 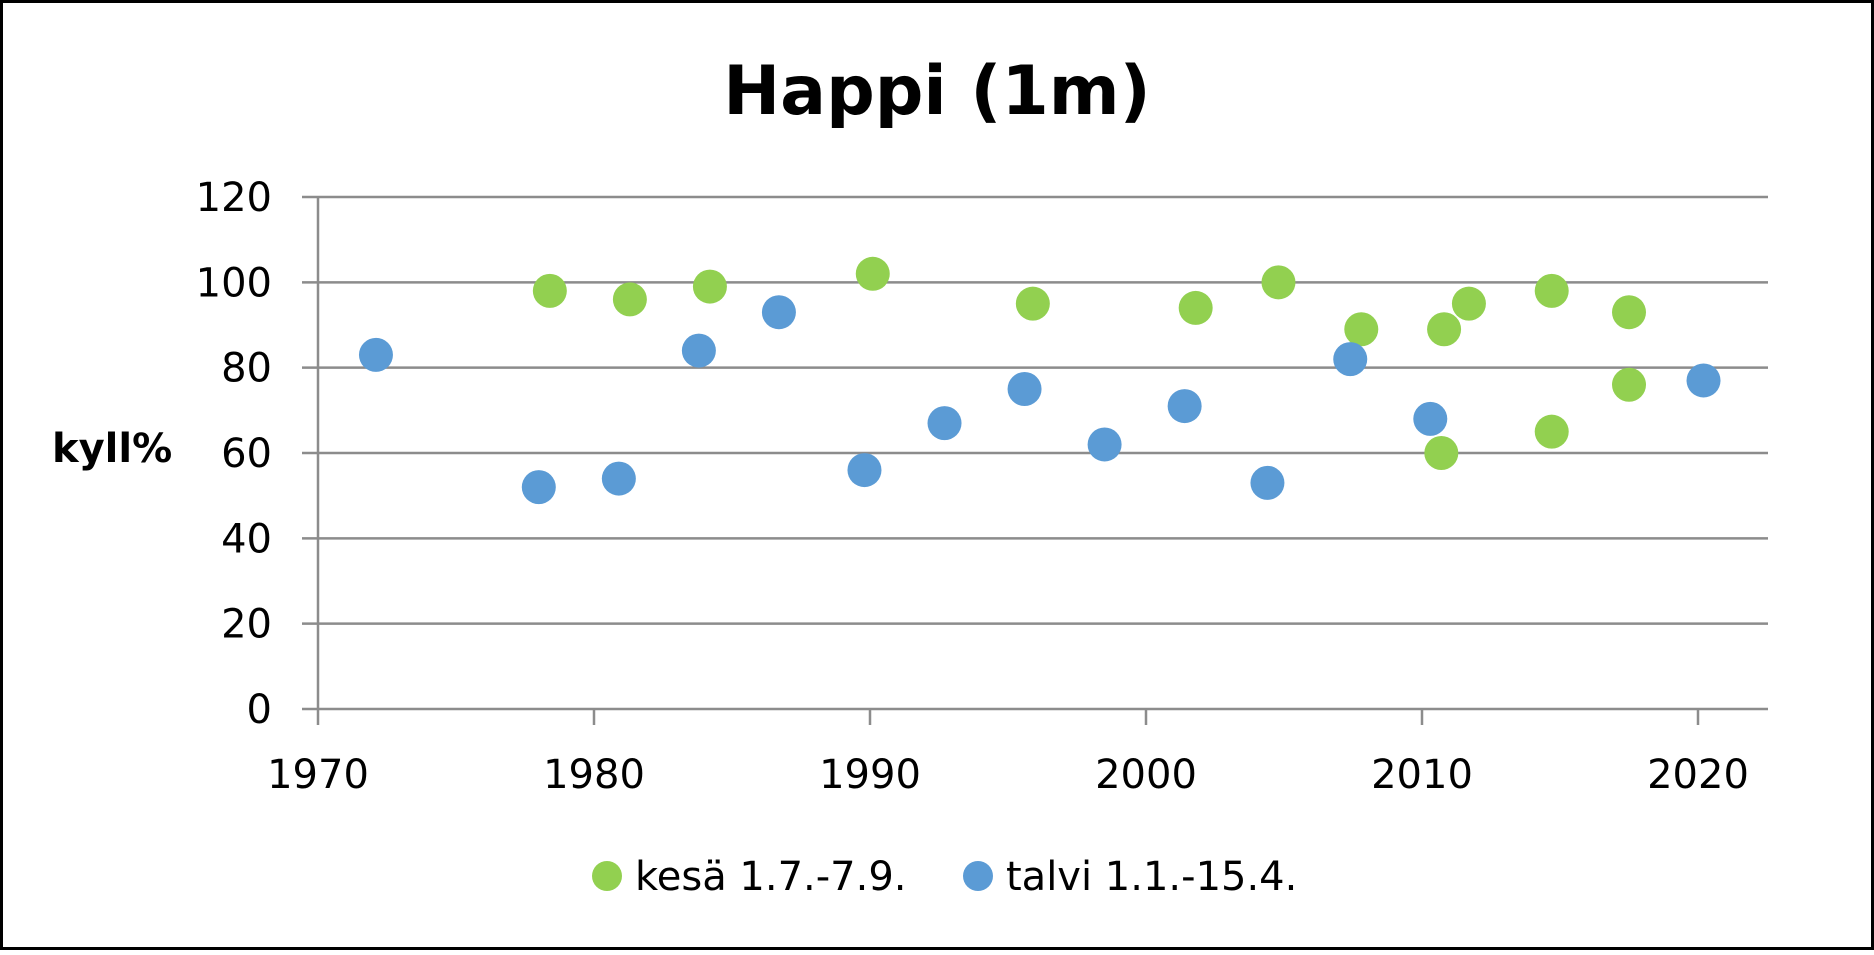 I want to click on legend: kesä 1.7.-7.9. talvi 1.1.-15.4., so click(x=944, y=877).